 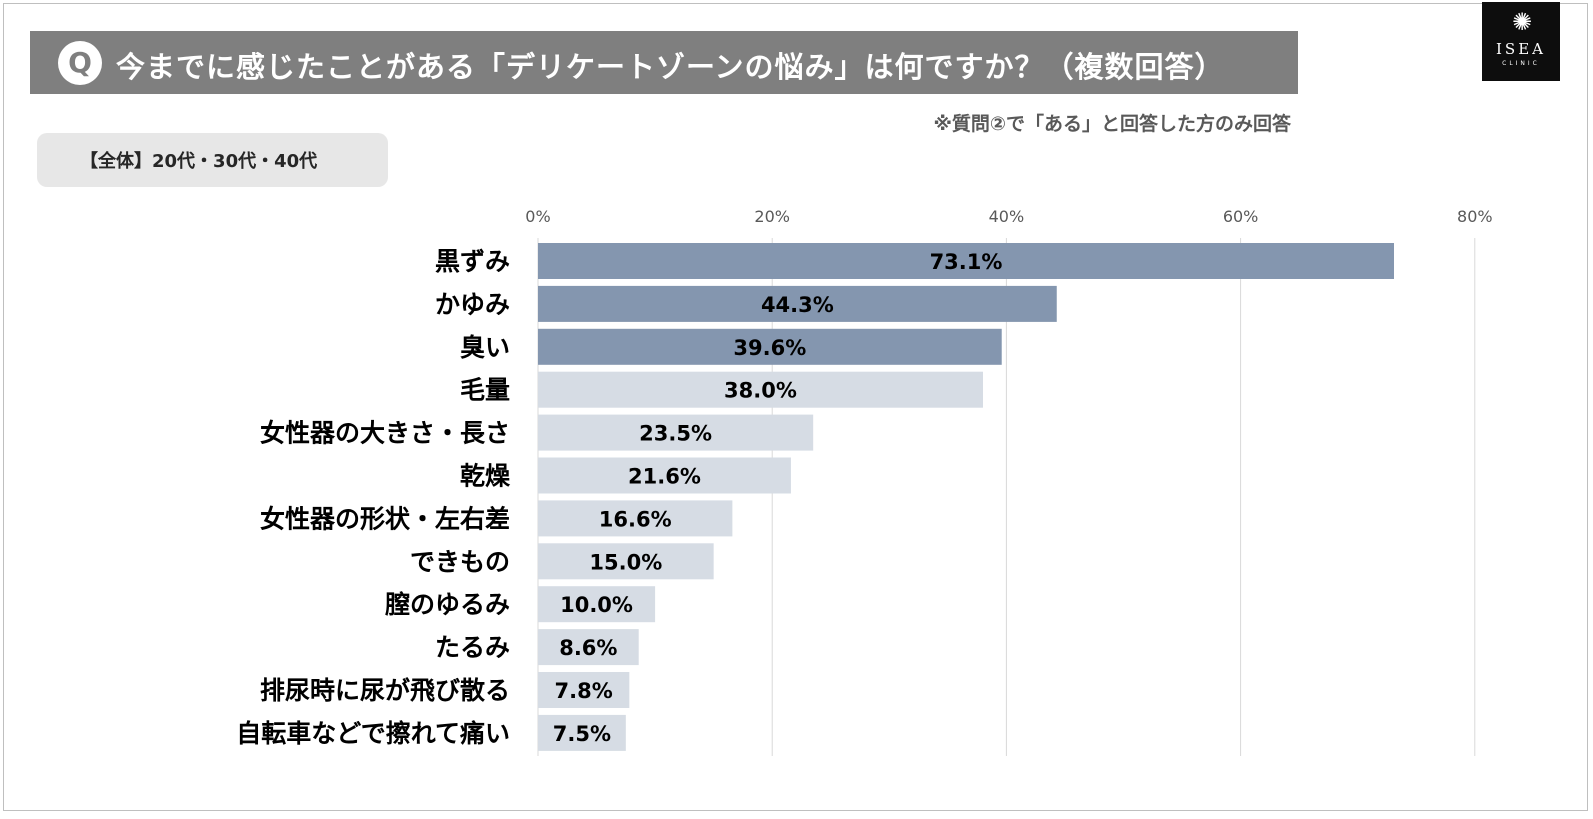 I want to click on category-label: 毛量, so click(x=485, y=390).